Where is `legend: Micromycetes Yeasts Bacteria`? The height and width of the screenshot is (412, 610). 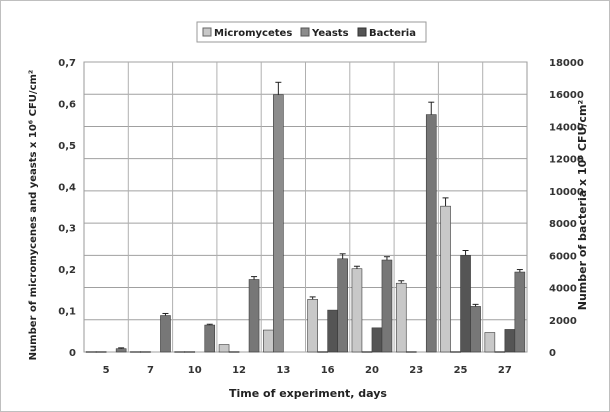
legend: Micromycetes Yeasts Bacteria is located at coordinates (311, 32).